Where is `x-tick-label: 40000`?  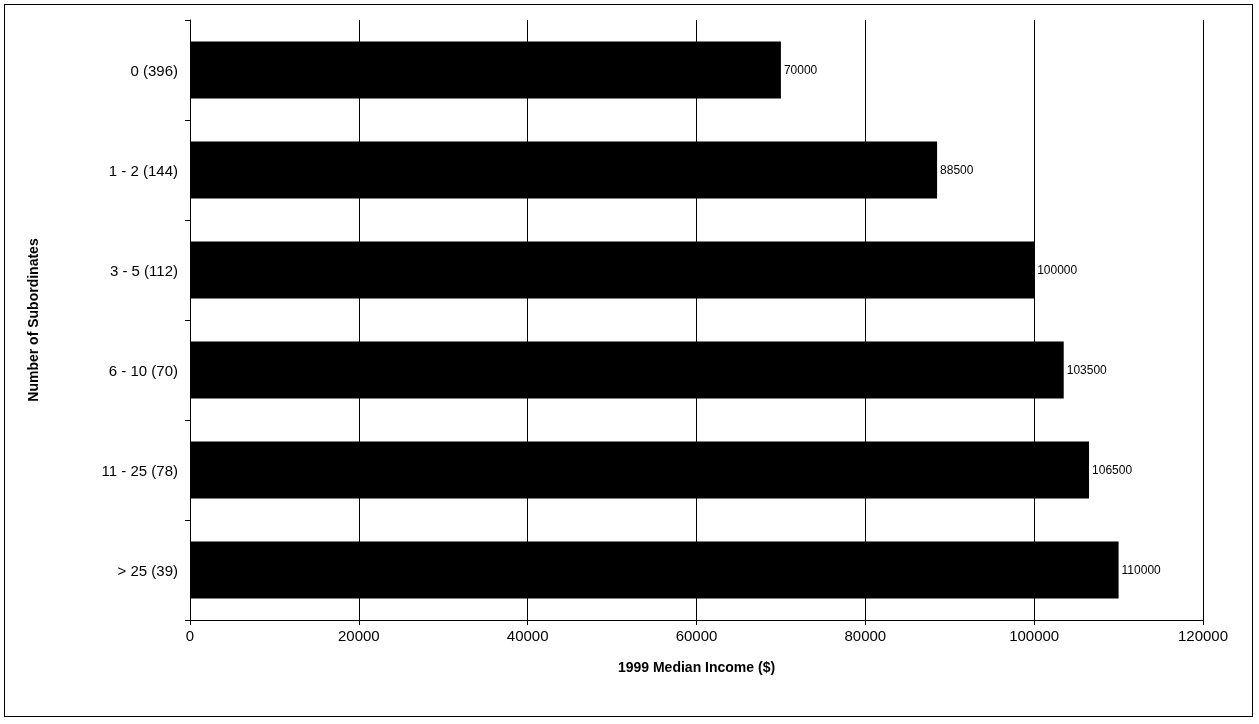
x-tick-label: 40000 is located at coordinates (527, 635).